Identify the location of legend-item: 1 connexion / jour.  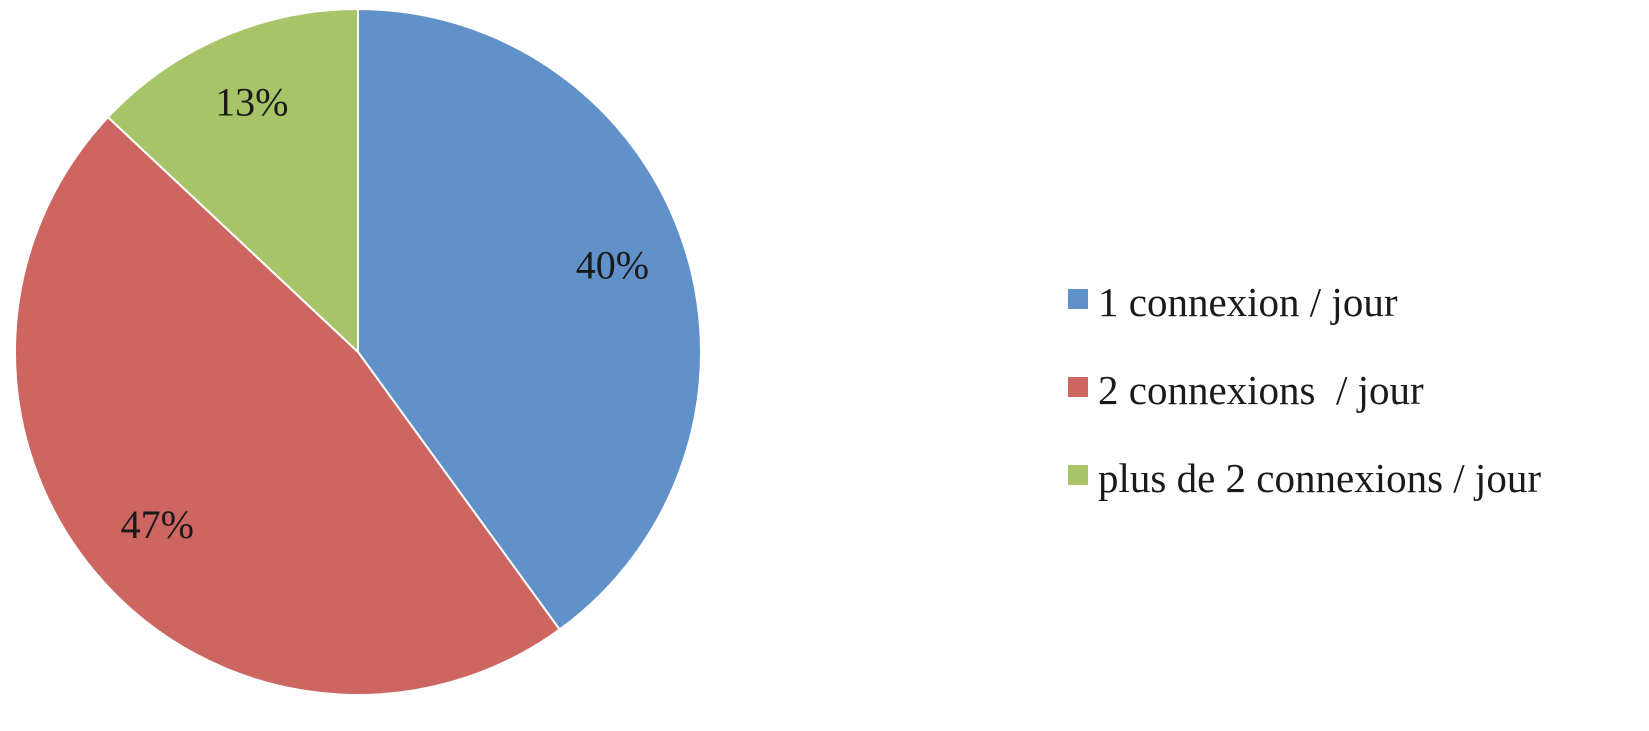
(1355, 302).